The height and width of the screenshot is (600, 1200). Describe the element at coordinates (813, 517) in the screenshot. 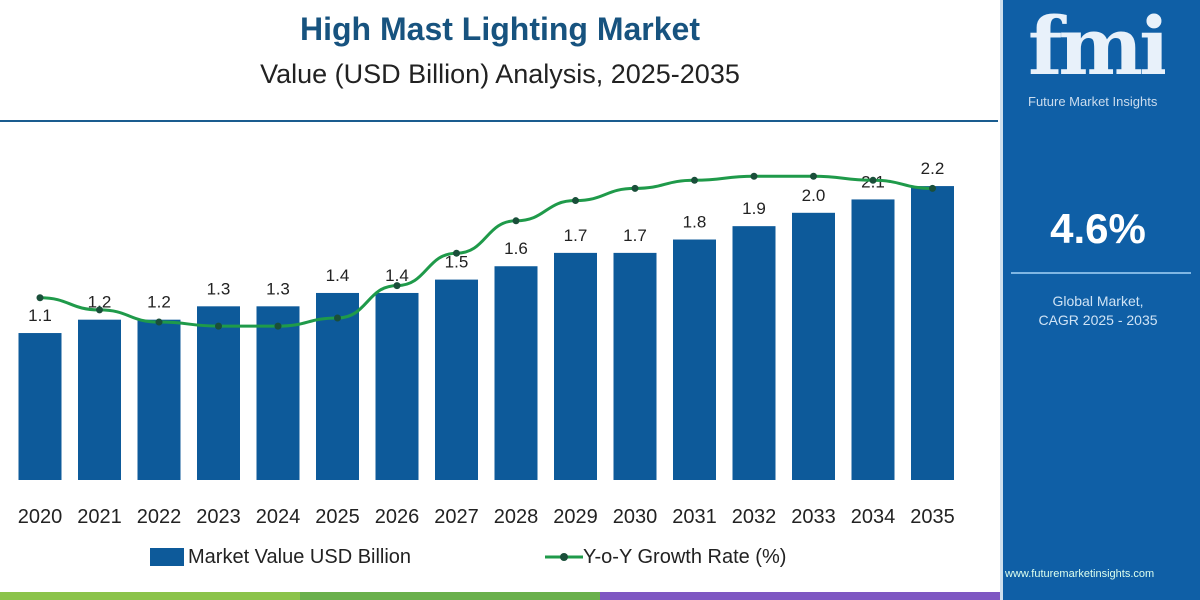

I see `x-tick-label: 2033` at that location.